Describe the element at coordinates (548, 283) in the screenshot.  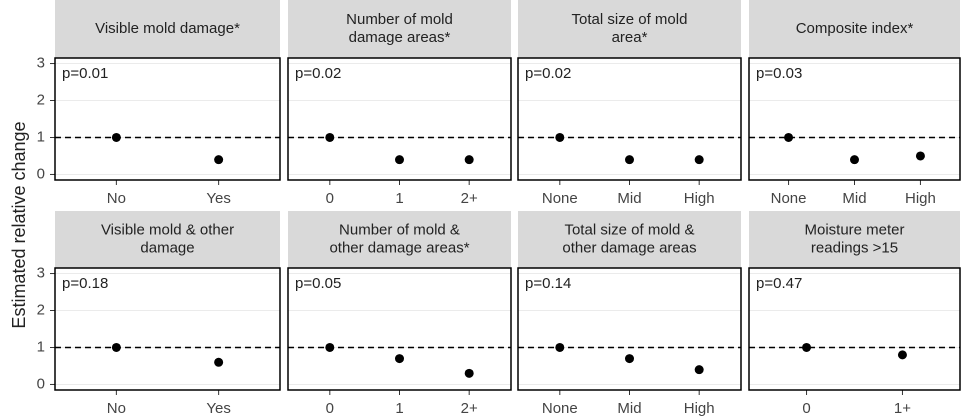
I see `p-value: p=0.14` at that location.